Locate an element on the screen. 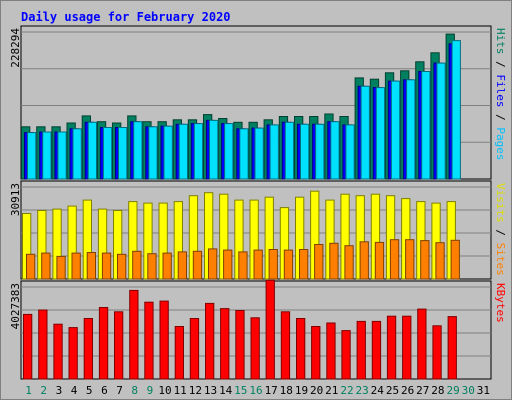 The height and width of the screenshot is (401, 512). x-tick-label: 26 is located at coordinates (407, 390).